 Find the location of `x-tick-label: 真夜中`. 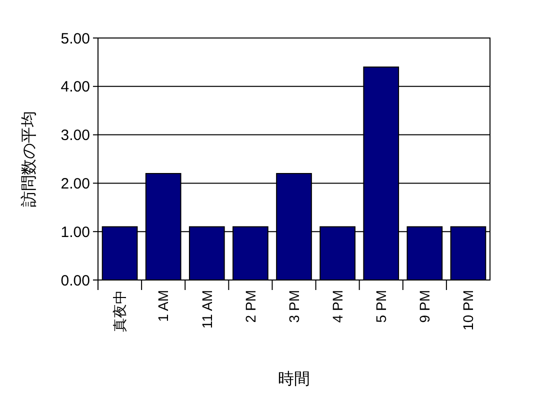

x-tick-label: 真夜中 is located at coordinates (120, 311).